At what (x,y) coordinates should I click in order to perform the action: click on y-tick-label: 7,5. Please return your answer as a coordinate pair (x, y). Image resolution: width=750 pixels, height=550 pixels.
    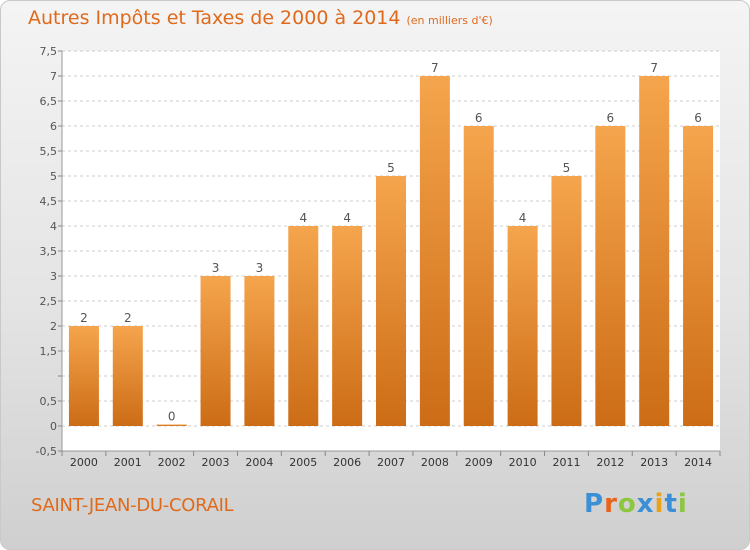
    Looking at the image, I should click on (49, 51).